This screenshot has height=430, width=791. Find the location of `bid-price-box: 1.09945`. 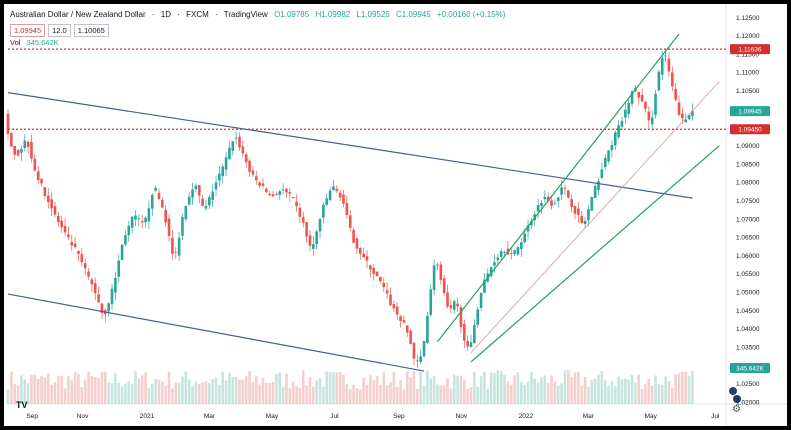

bid-price-box: 1.09945 is located at coordinates (28, 30).